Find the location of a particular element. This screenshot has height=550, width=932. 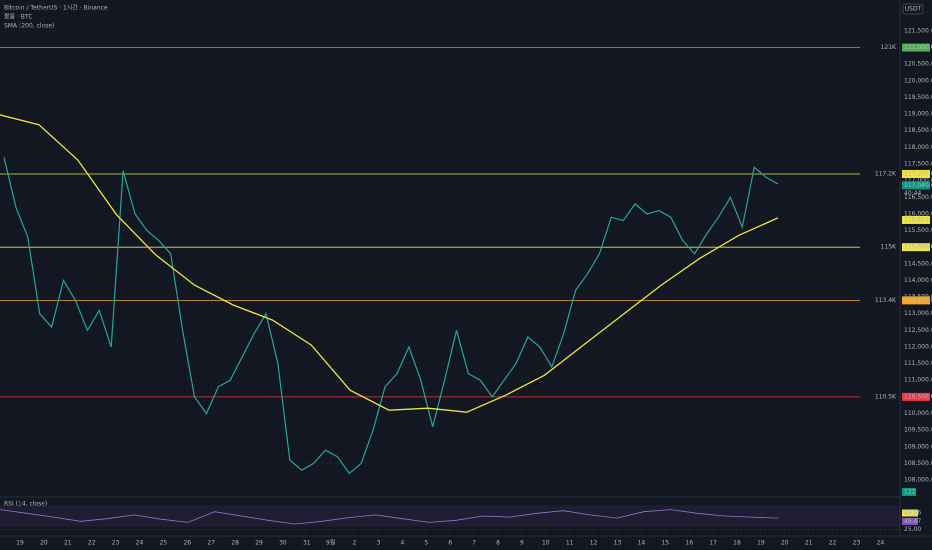

x-tick-label: 13 is located at coordinates (618, 543).